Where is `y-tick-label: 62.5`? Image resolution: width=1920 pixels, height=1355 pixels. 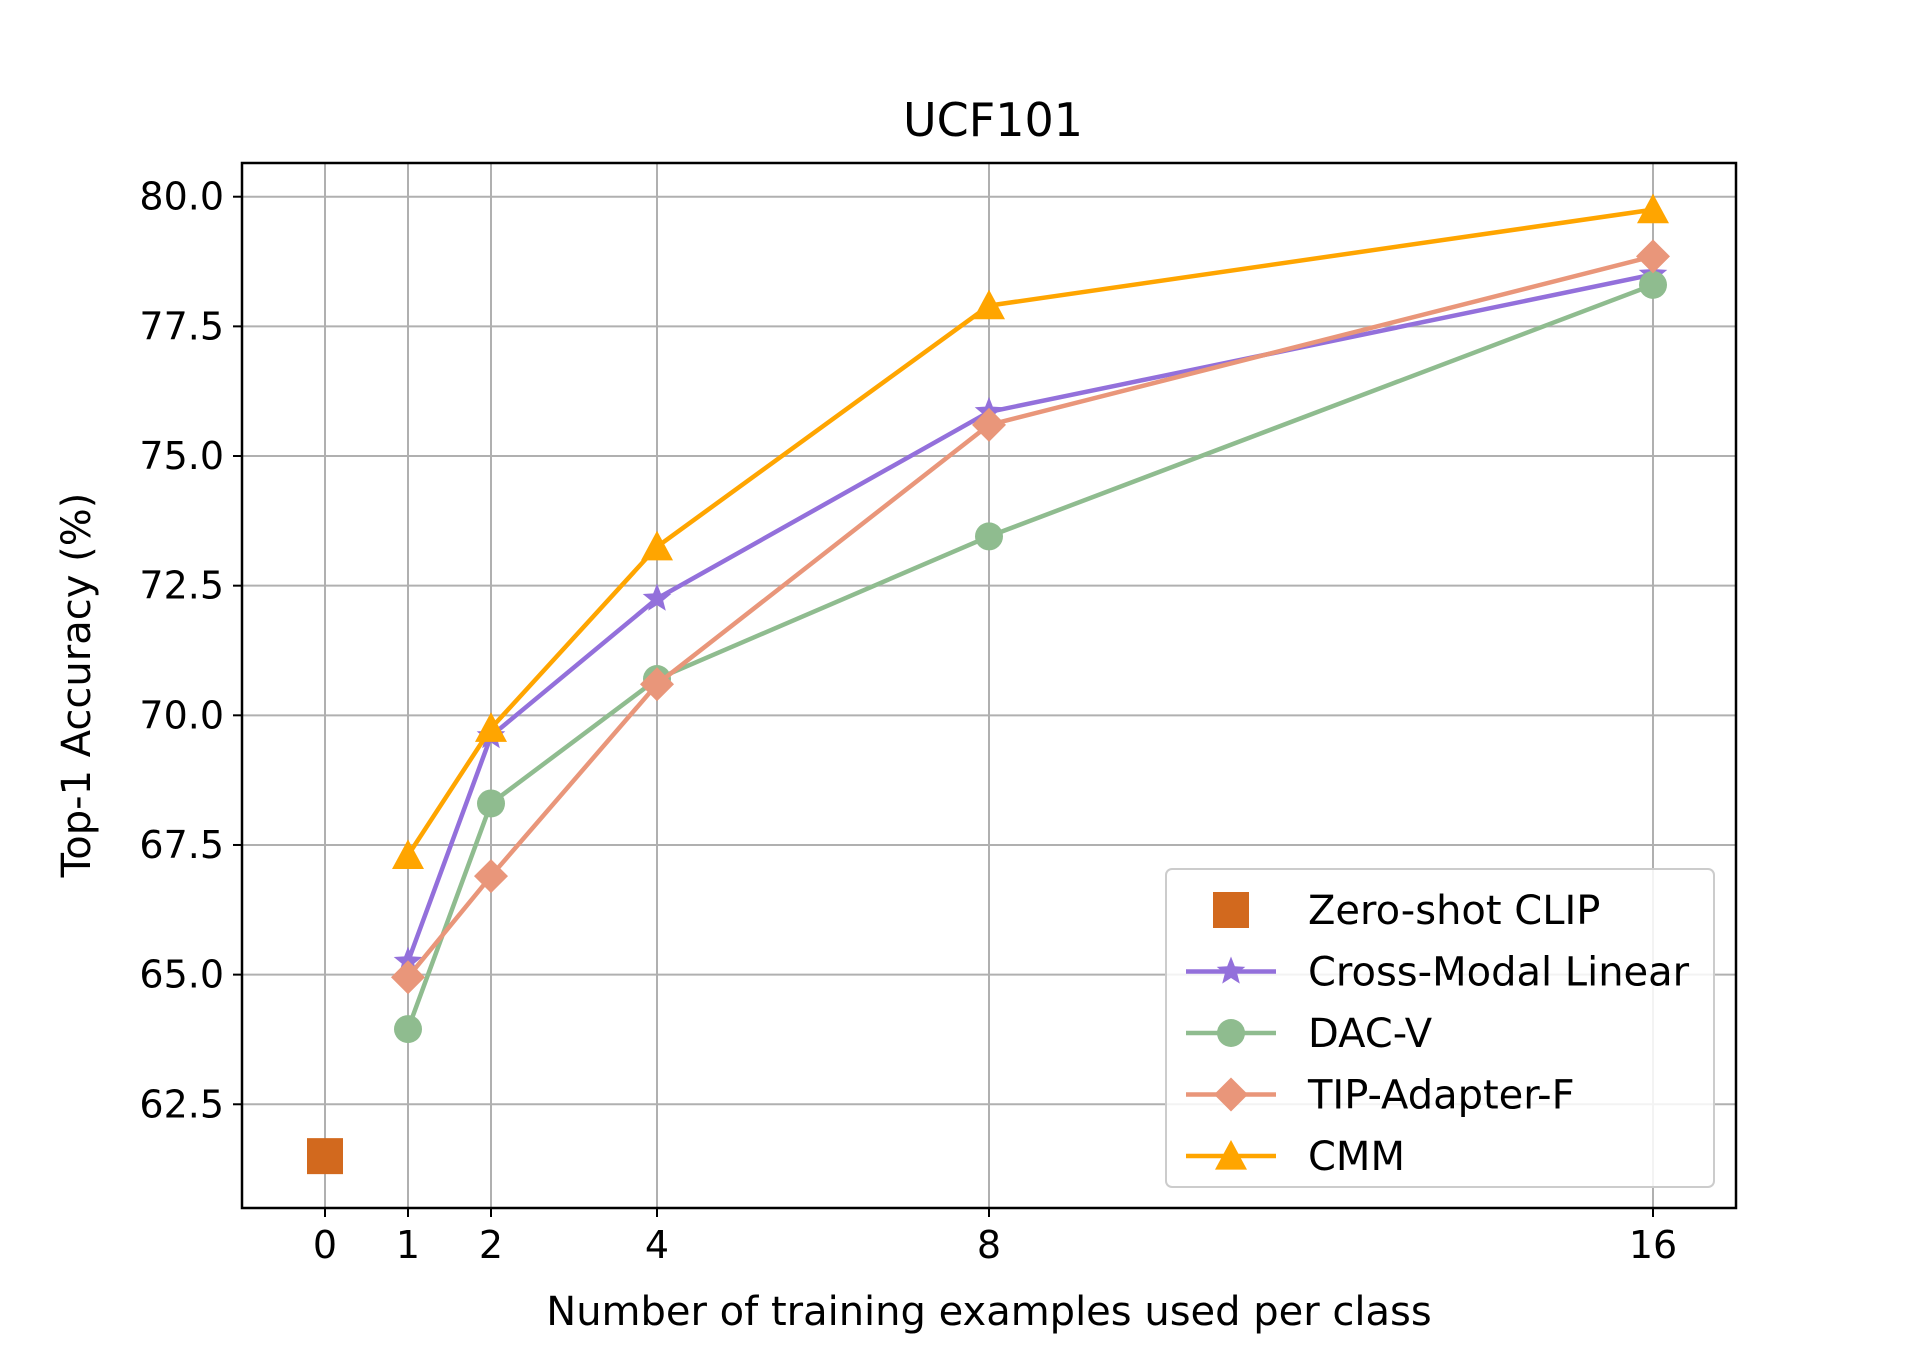 y-tick-label: 62.5 is located at coordinates (181, 1104).